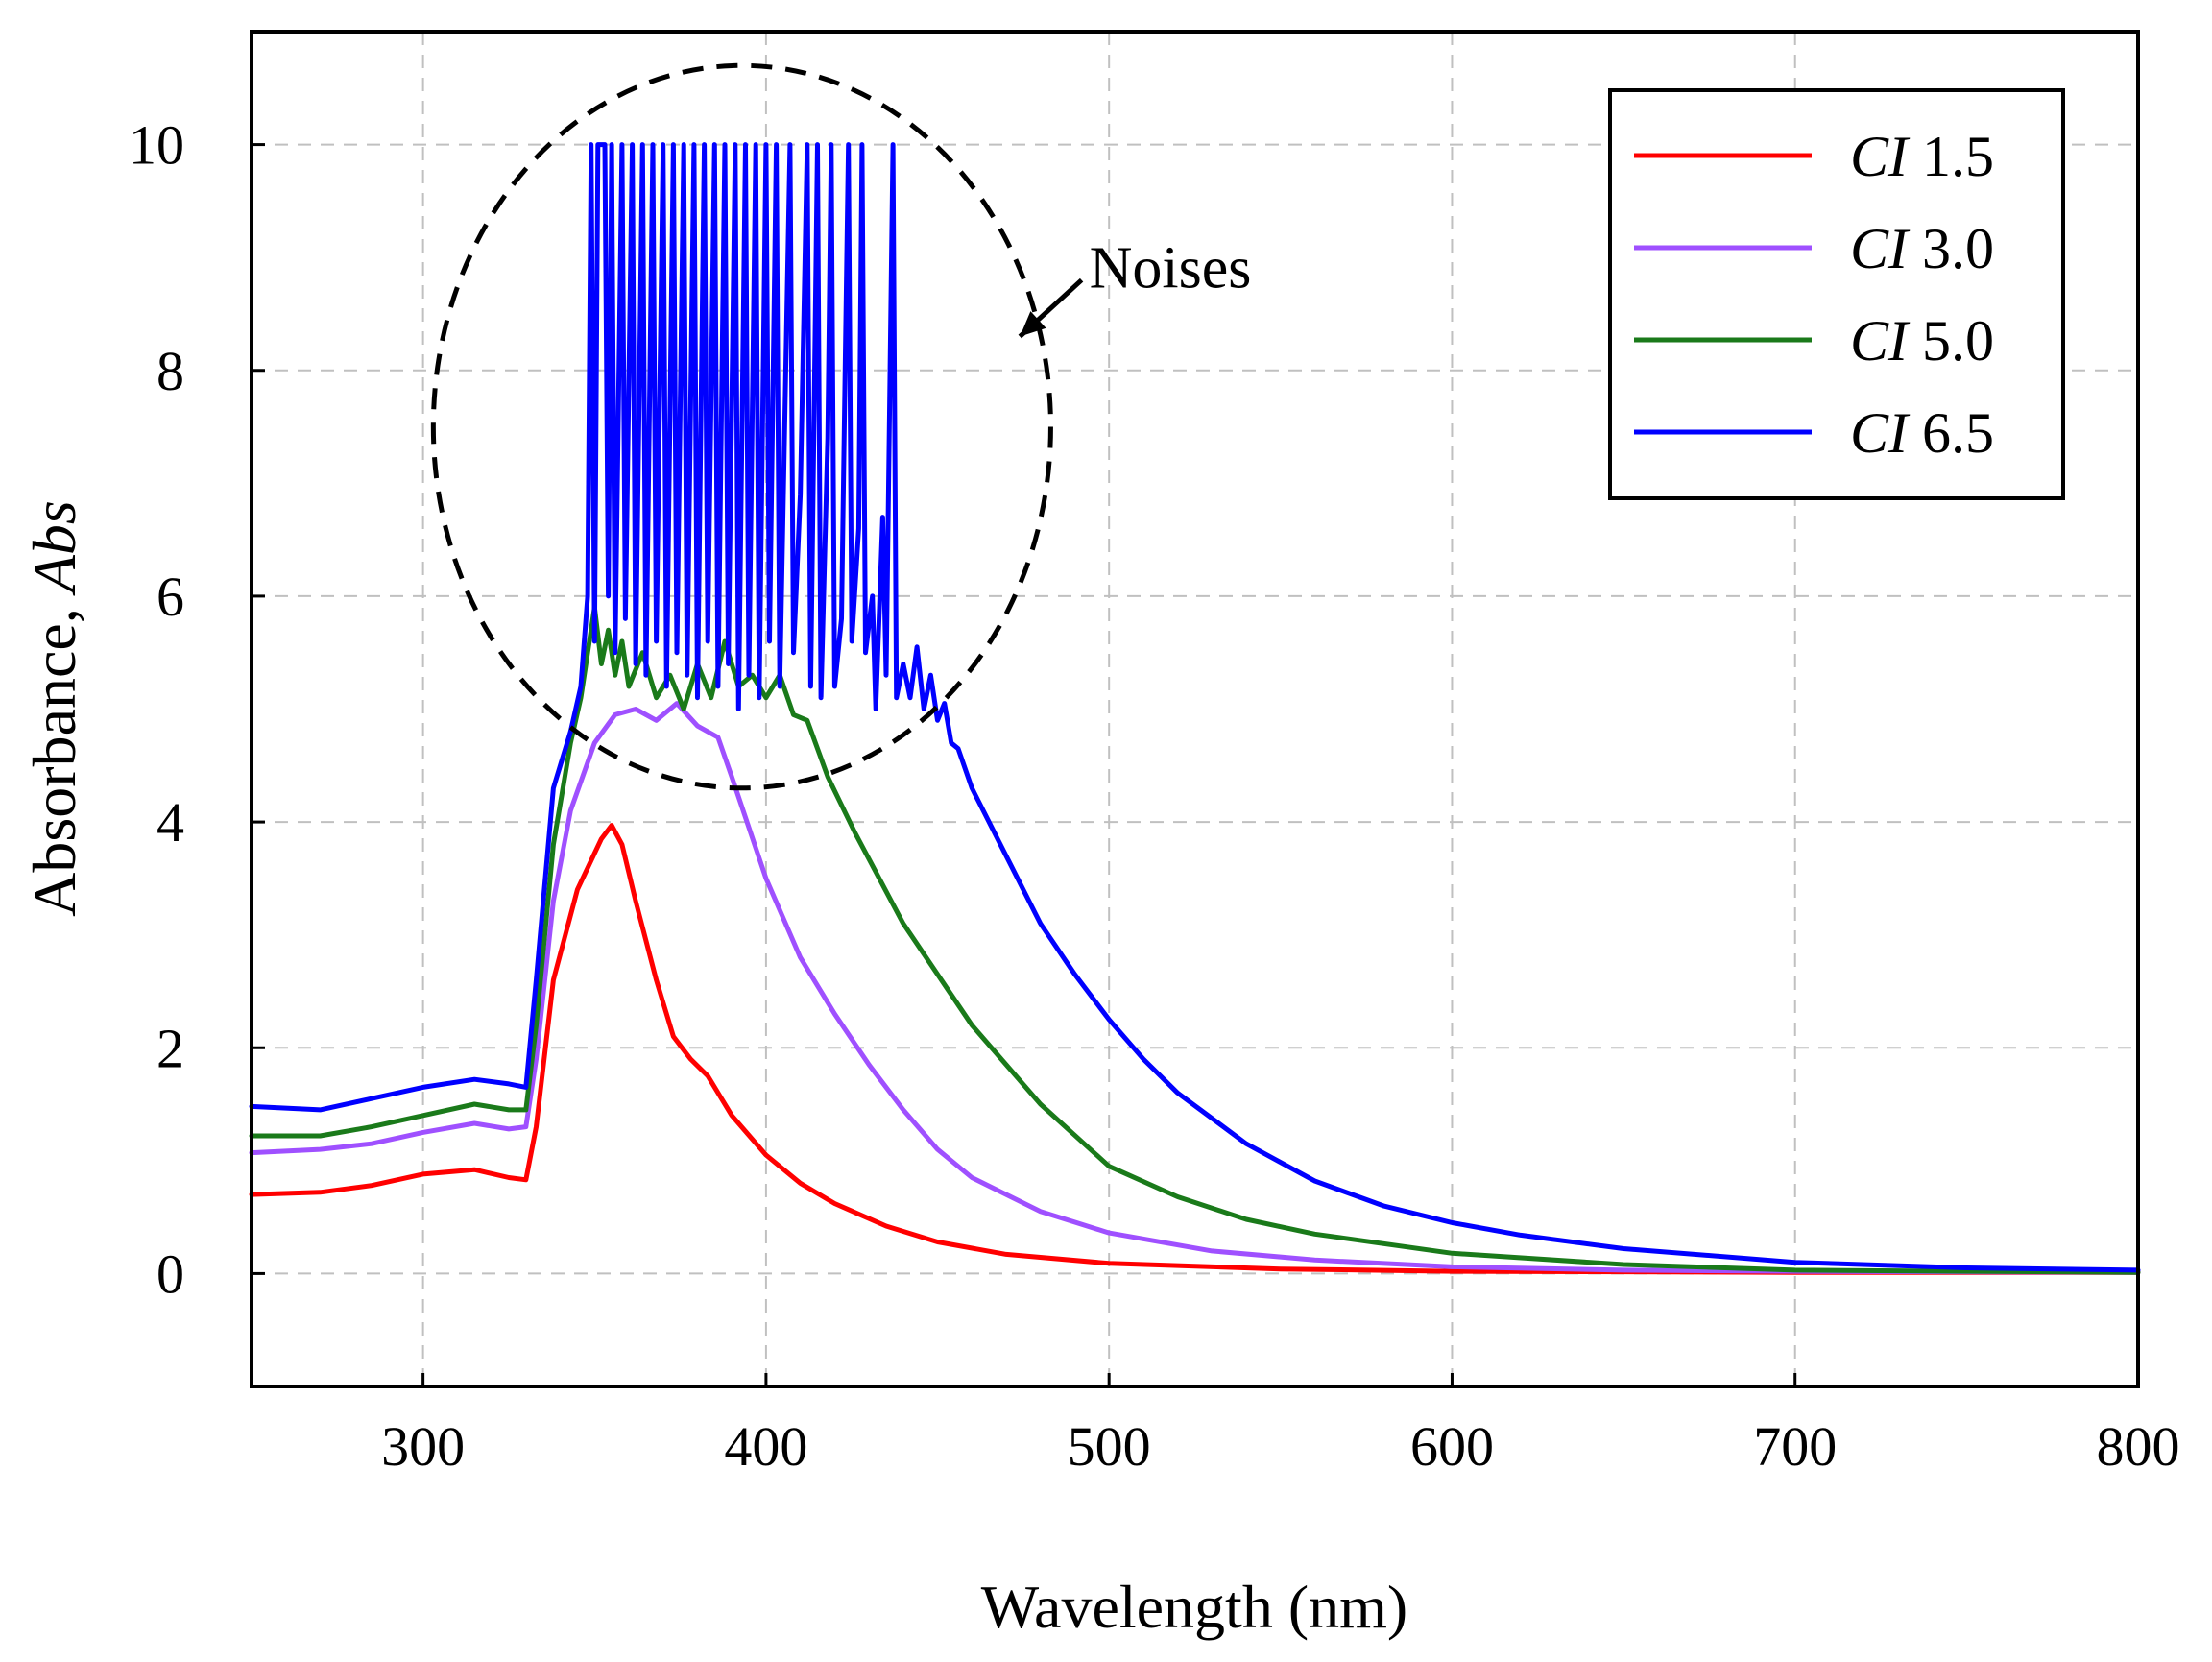 The image size is (2212, 1662). What do you see at coordinates (156, 145) in the screenshot?
I see `y-tick-label: 10` at bounding box center [156, 145].